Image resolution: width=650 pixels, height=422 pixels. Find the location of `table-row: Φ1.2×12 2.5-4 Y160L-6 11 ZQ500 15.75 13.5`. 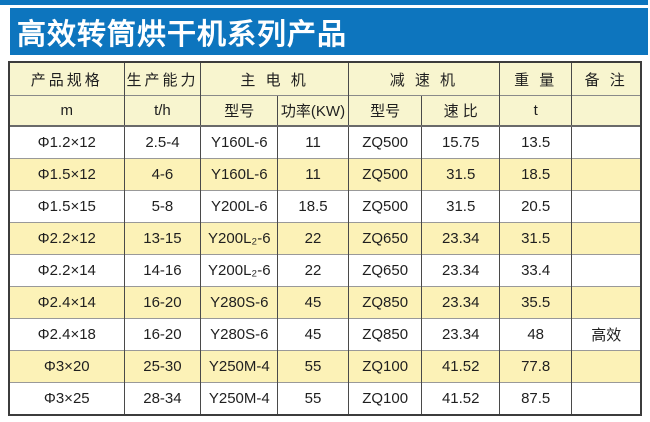

table-row: Φ1.2×12 2.5-4 Y160L-6 11 ZQ500 15.75 13.5 is located at coordinates (325, 141).